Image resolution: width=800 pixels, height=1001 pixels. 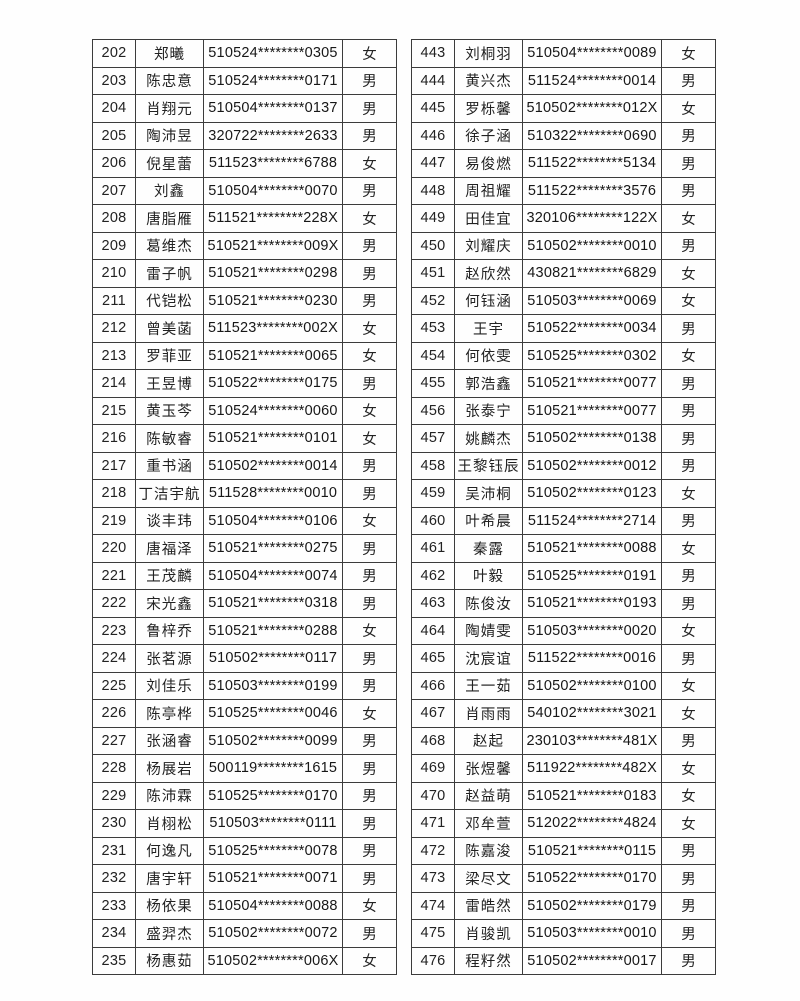 What do you see at coordinates (488, 603) in the screenshot?
I see `cell-name: 陈俊汝` at bounding box center [488, 603].